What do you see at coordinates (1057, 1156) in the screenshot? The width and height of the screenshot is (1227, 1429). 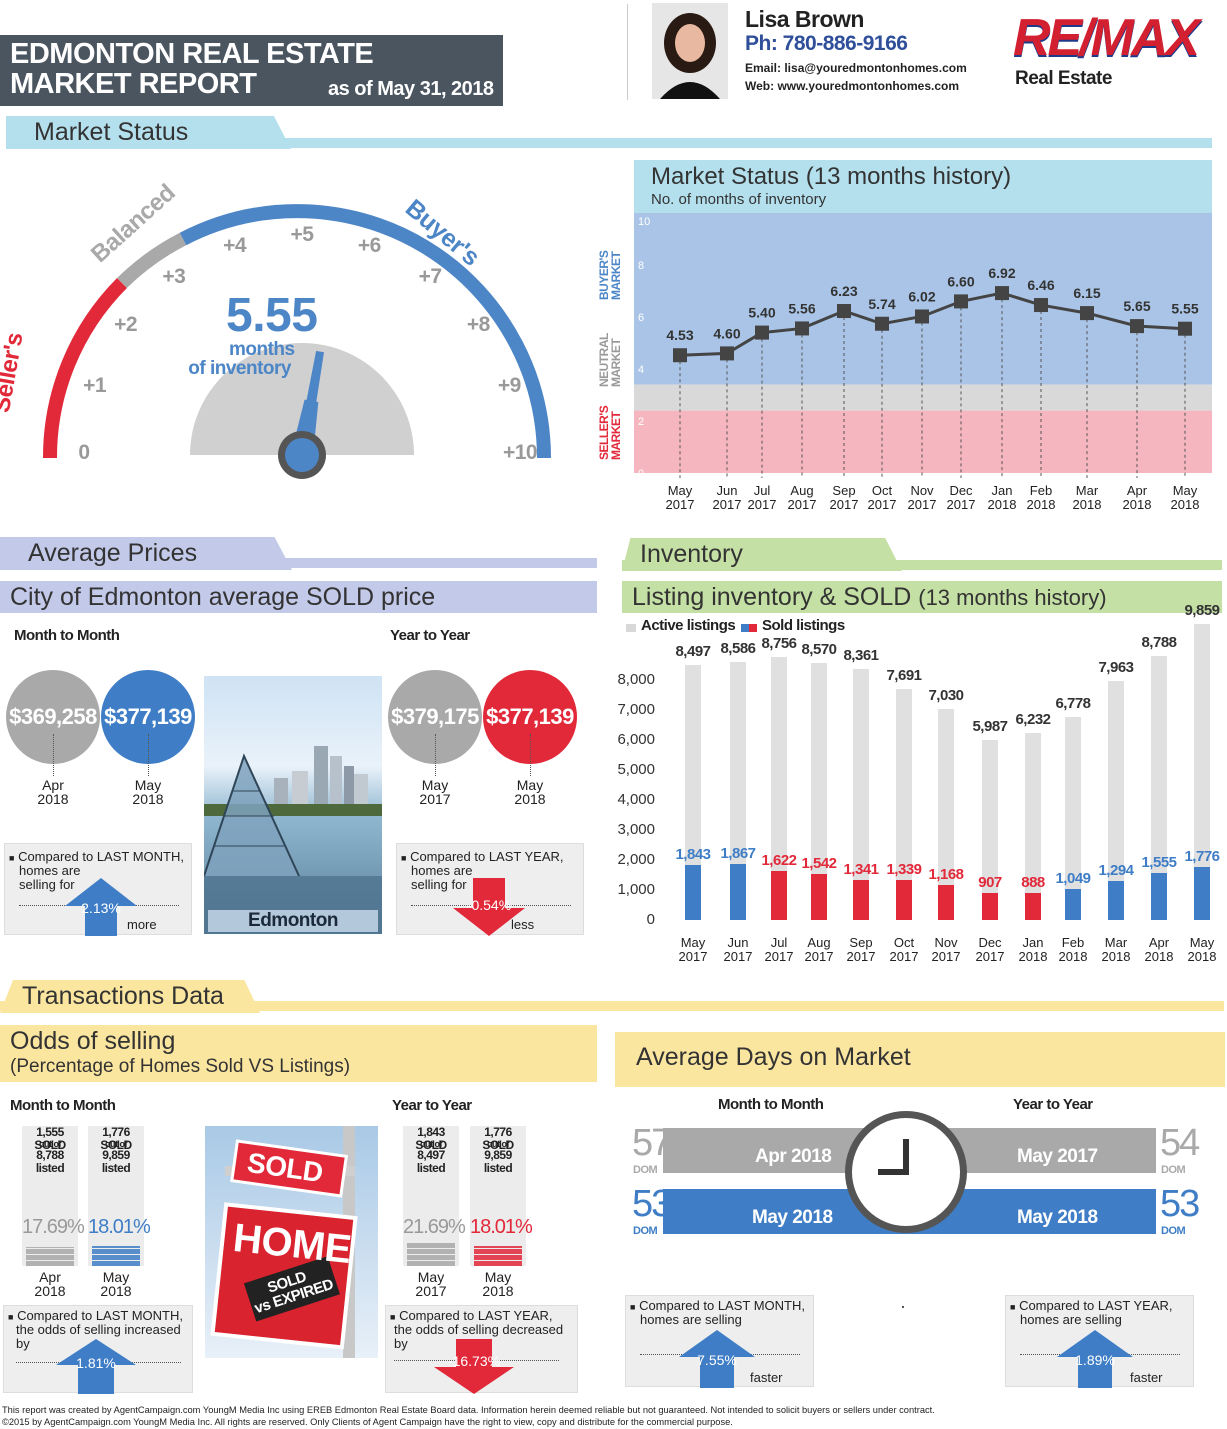 I see `dom-period-may-2017: May 2017` at bounding box center [1057, 1156].